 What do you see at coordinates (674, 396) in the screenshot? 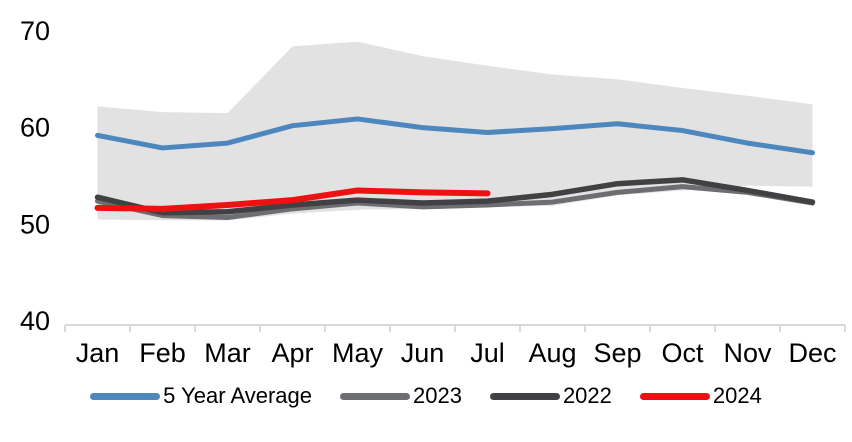
I see `legend-swatch-2024-icon` at bounding box center [674, 396].